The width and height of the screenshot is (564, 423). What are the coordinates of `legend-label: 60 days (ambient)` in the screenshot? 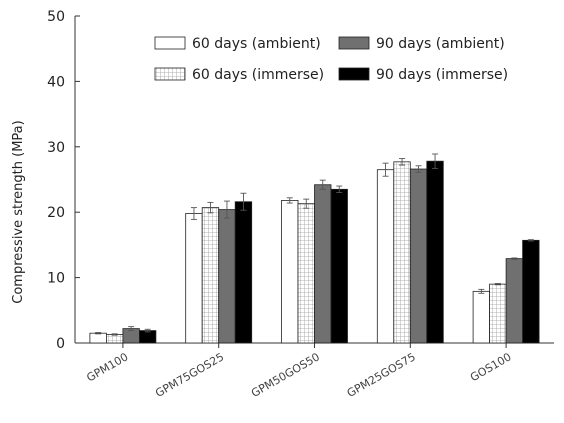 It's located at (256, 44).